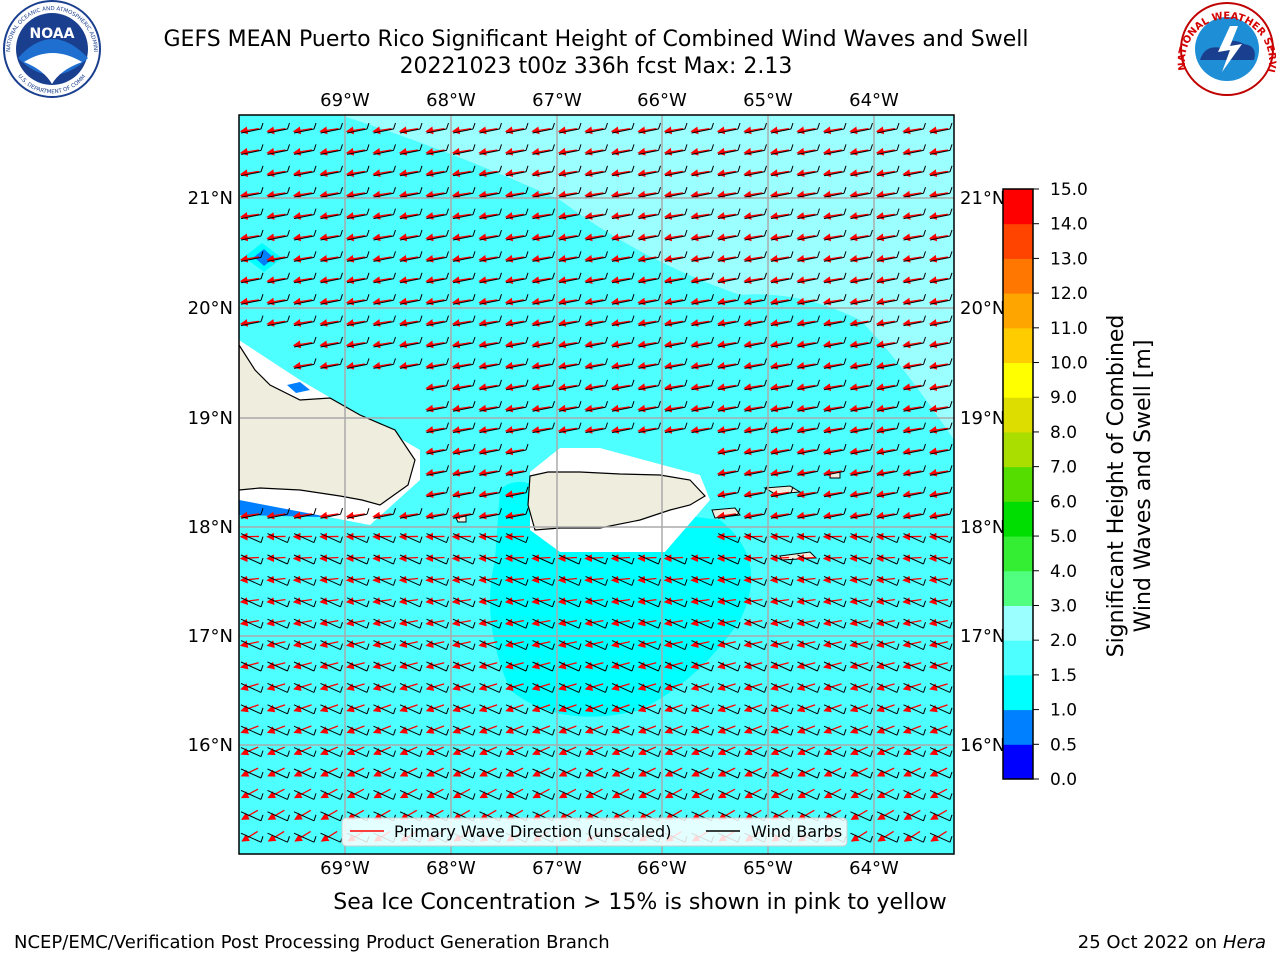 This screenshot has height=960, width=1280. Describe the element at coordinates (1063, 711) in the screenshot. I see `colorbar-tick-label: 1.0` at that location.